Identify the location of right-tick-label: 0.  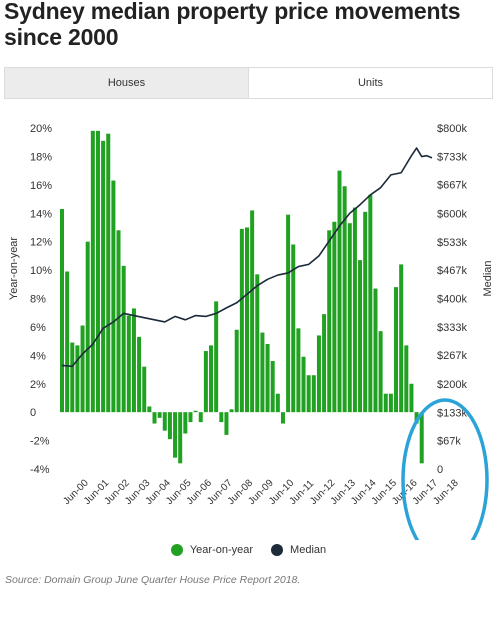
(440, 470).